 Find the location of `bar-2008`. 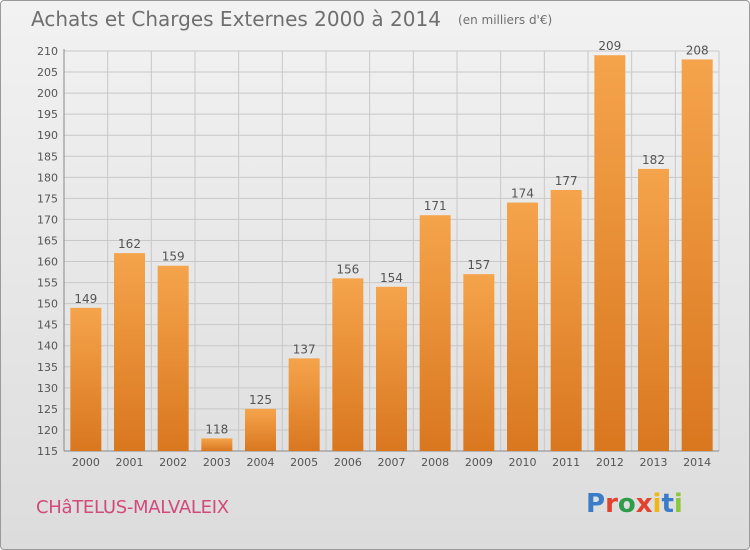

bar-2008 is located at coordinates (435, 333).